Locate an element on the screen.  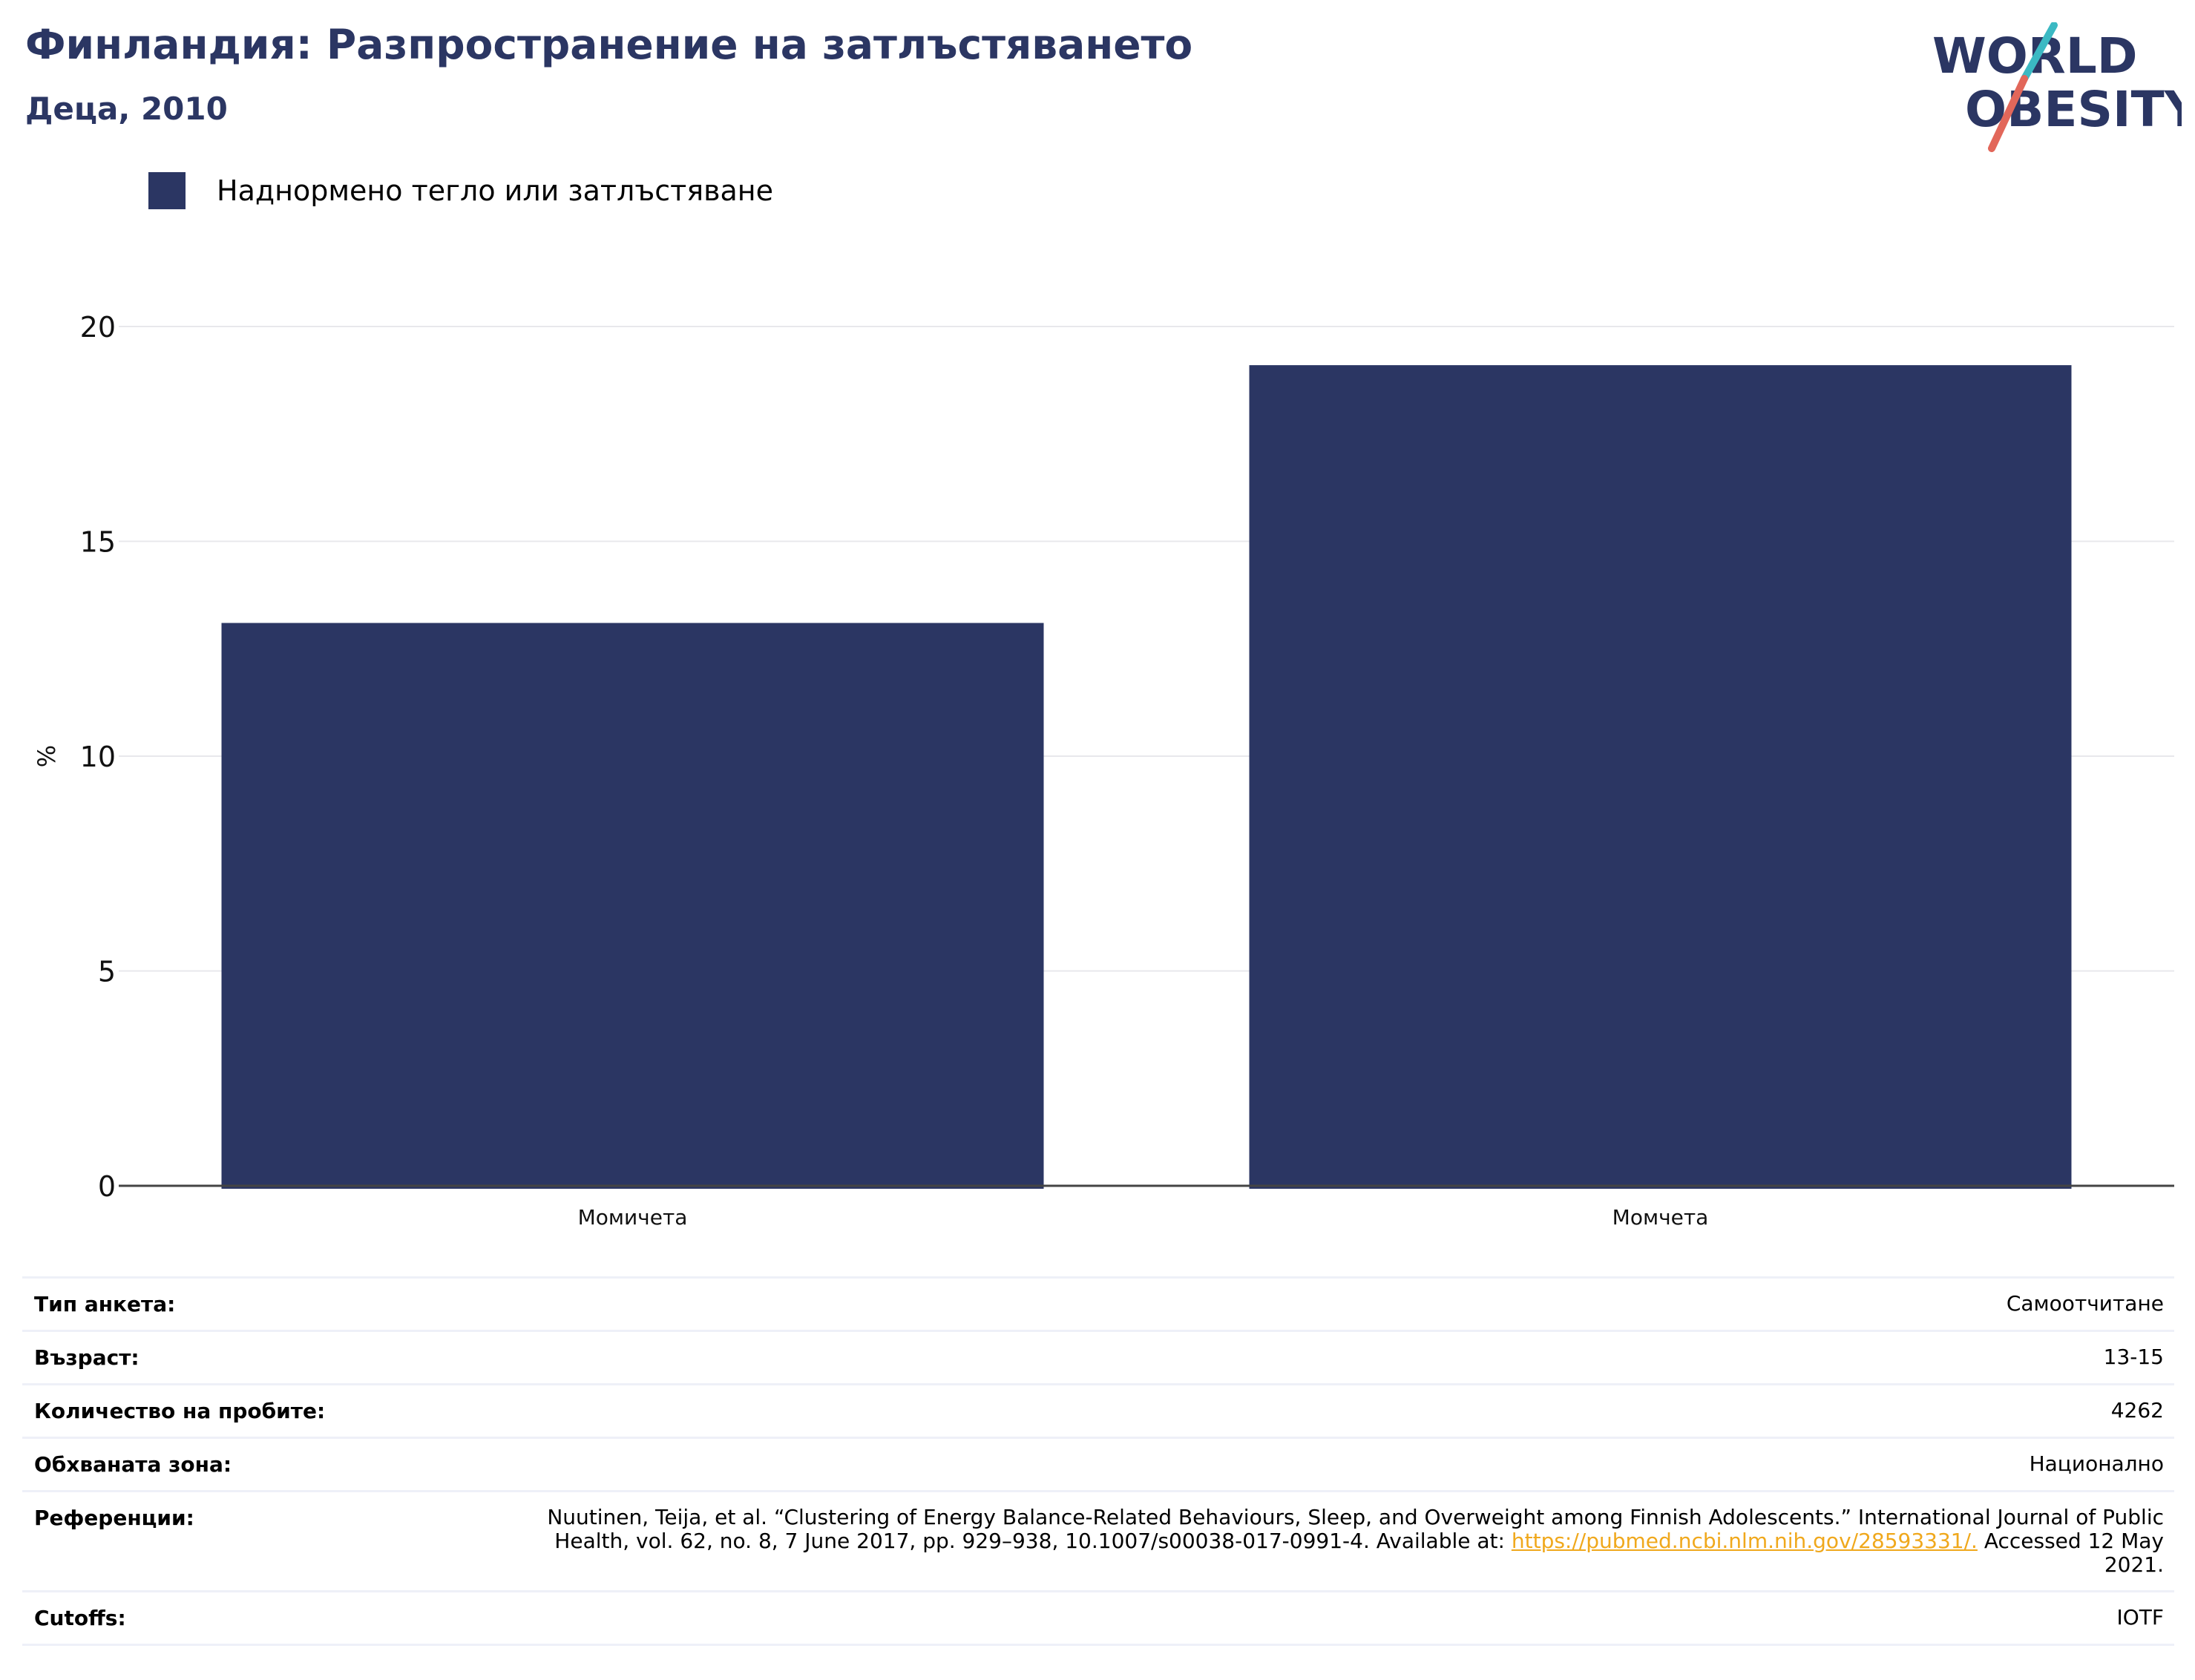
info-key: Cutoffs: is located at coordinates (80, 1618).